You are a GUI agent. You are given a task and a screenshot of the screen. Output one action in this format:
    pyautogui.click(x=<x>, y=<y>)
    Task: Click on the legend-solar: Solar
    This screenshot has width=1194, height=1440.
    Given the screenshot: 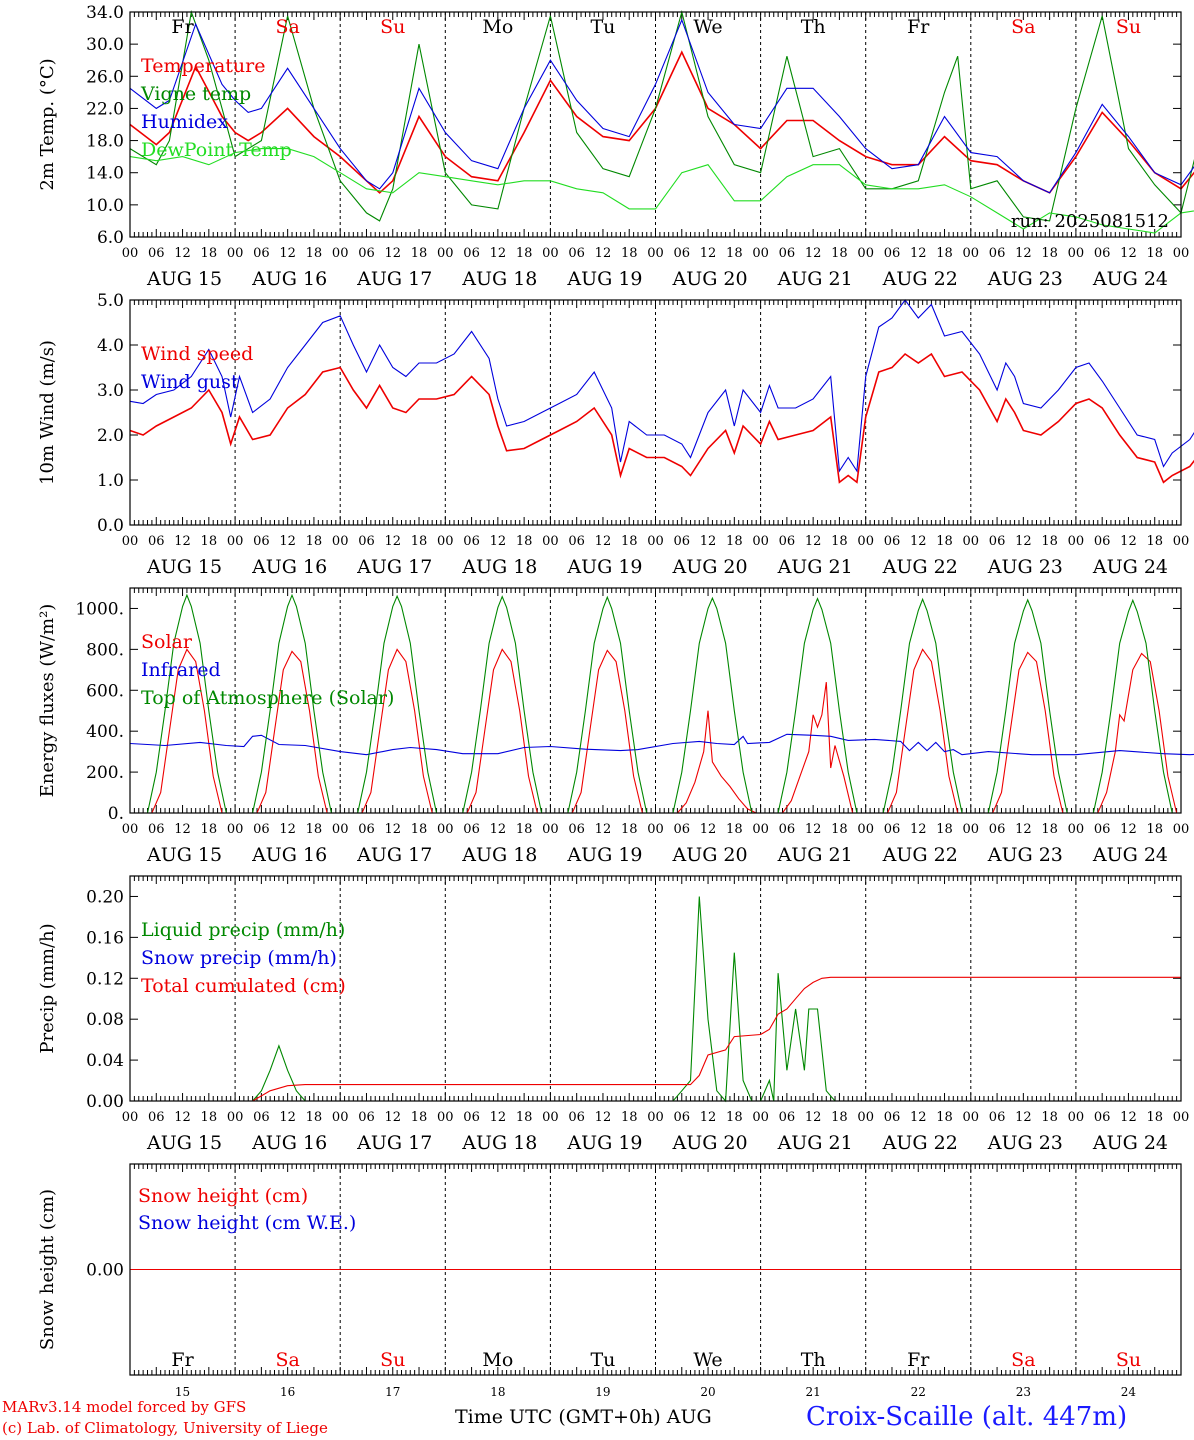 What is the action you would take?
    pyautogui.click(x=167, y=642)
    